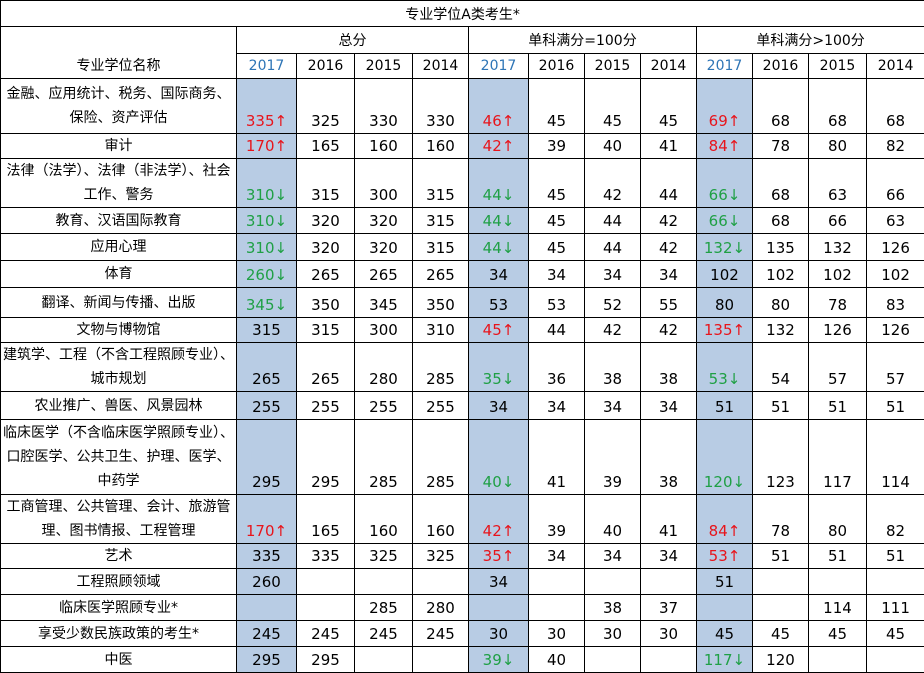  What do you see at coordinates (462, 14) in the screenshot?
I see `table-title: 专业学位A类考生*` at bounding box center [462, 14].